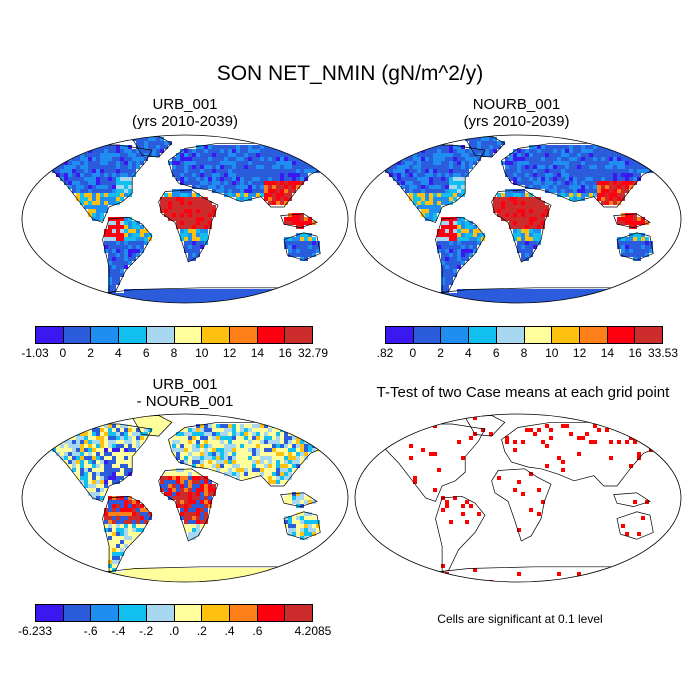  Describe the element at coordinates (185, 498) in the screenshot. I see `map-diff` at that location.